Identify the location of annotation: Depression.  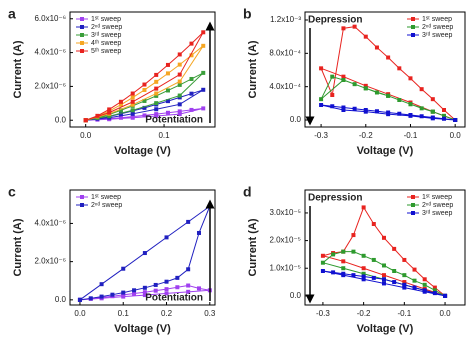
(335, 198).